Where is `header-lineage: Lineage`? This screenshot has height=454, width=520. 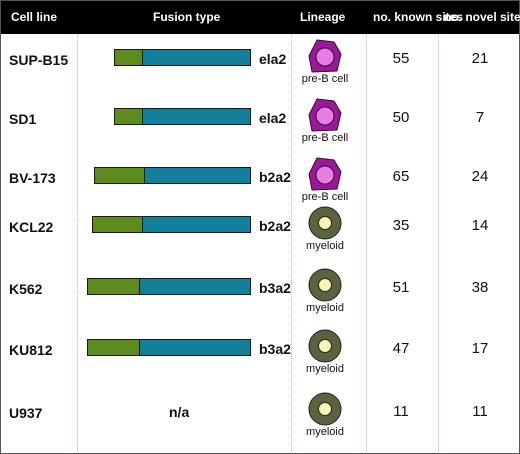
header-lineage: Lineage is located at coordinates (323, 17).